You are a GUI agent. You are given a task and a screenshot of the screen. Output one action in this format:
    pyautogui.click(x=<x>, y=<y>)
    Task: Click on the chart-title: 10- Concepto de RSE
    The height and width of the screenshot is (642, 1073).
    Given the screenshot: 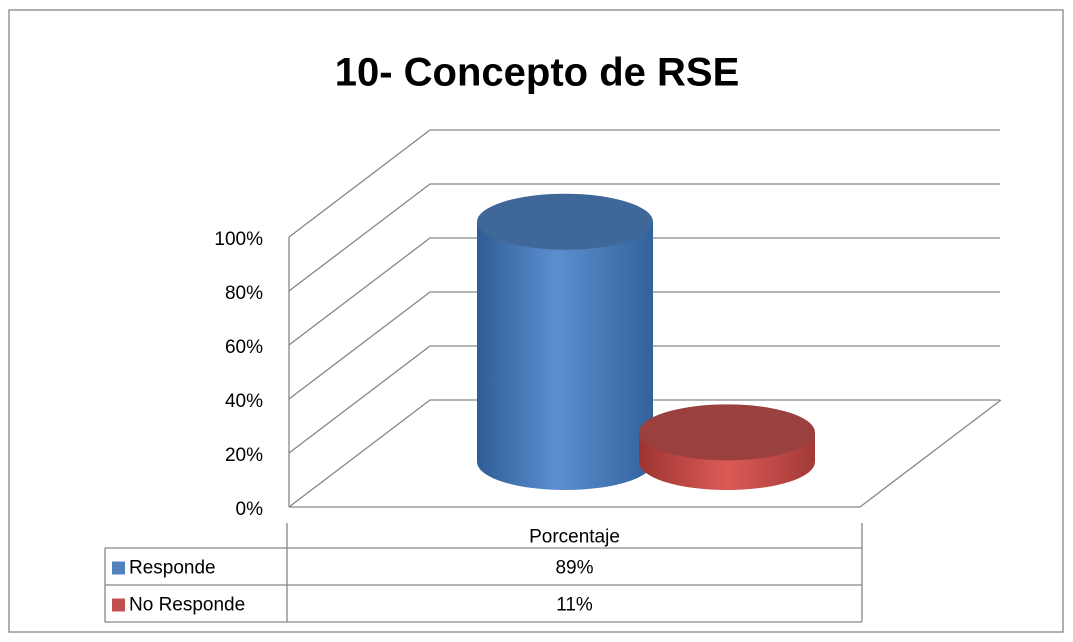 What is the action you would take?
    pyautogui.click(x=537, y=73)
    